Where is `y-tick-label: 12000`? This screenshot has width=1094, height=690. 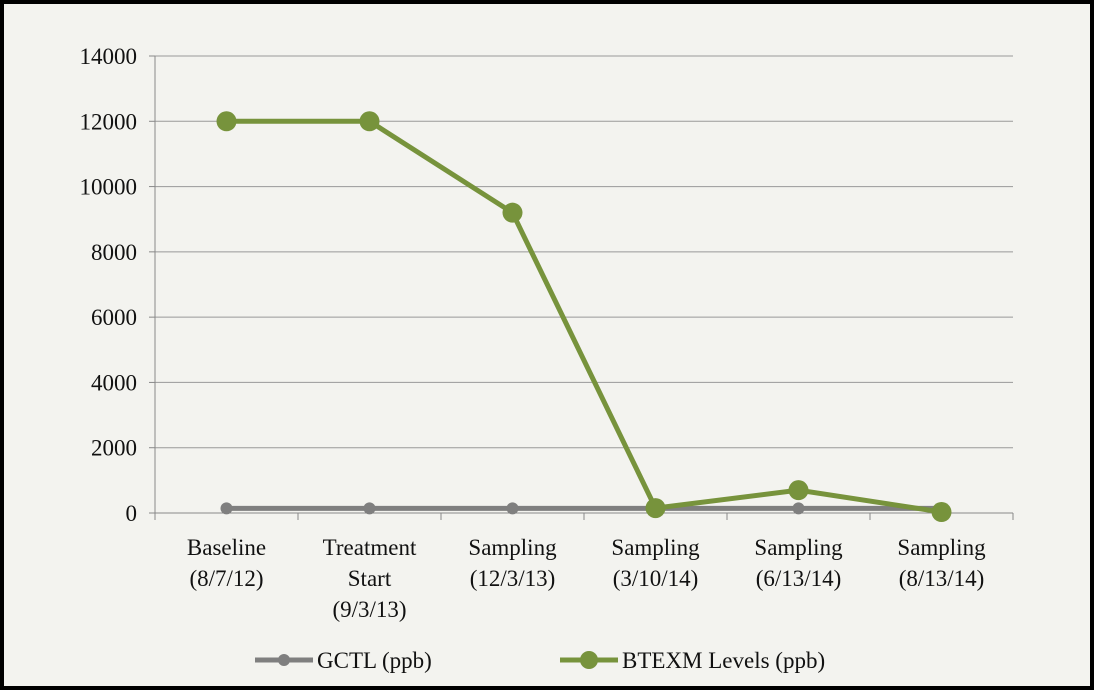
y-tick-label: 12000 is located at coordinates (109, 121).